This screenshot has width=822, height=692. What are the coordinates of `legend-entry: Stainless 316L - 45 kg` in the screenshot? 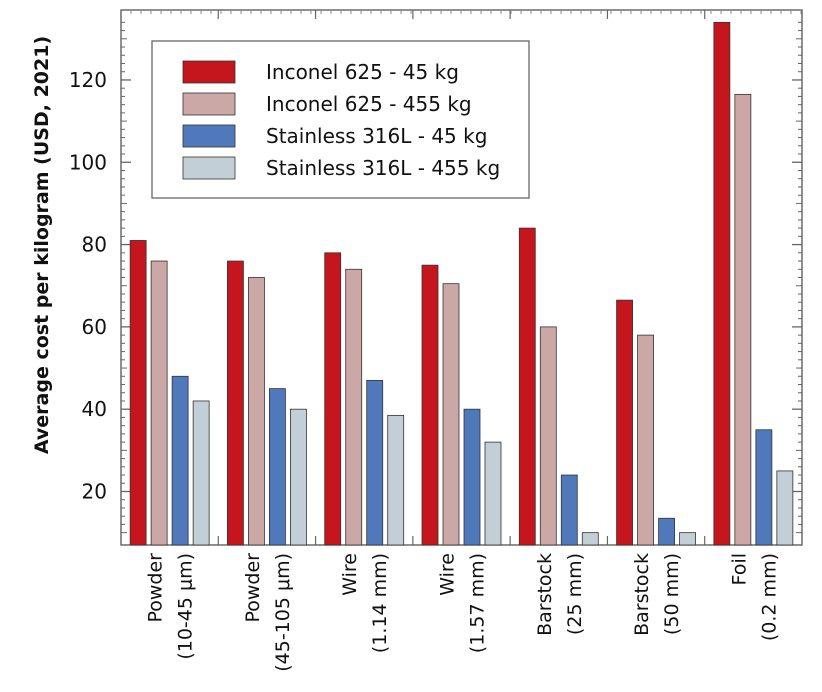 It's located at (376, 136).